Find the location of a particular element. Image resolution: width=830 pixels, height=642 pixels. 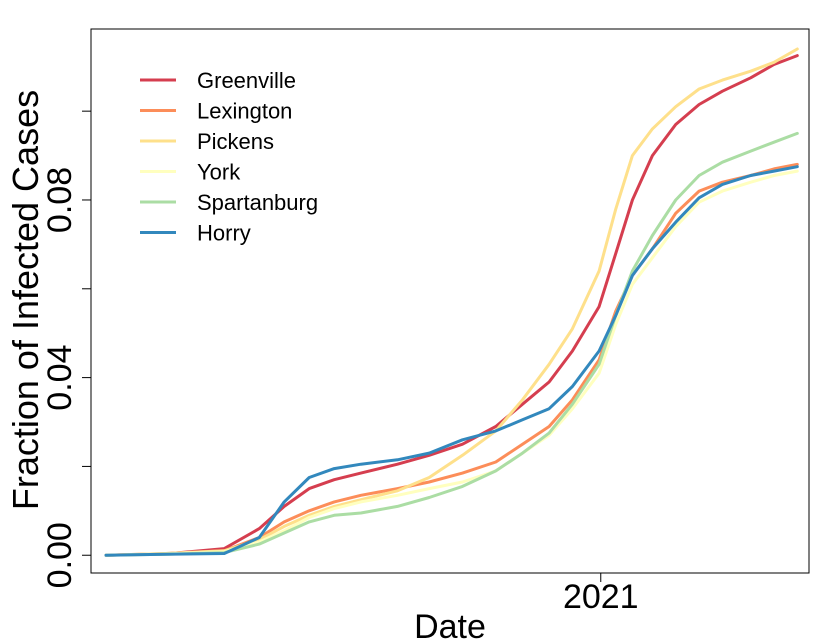

legend-label-york: York is located at coordinates (219, 172).